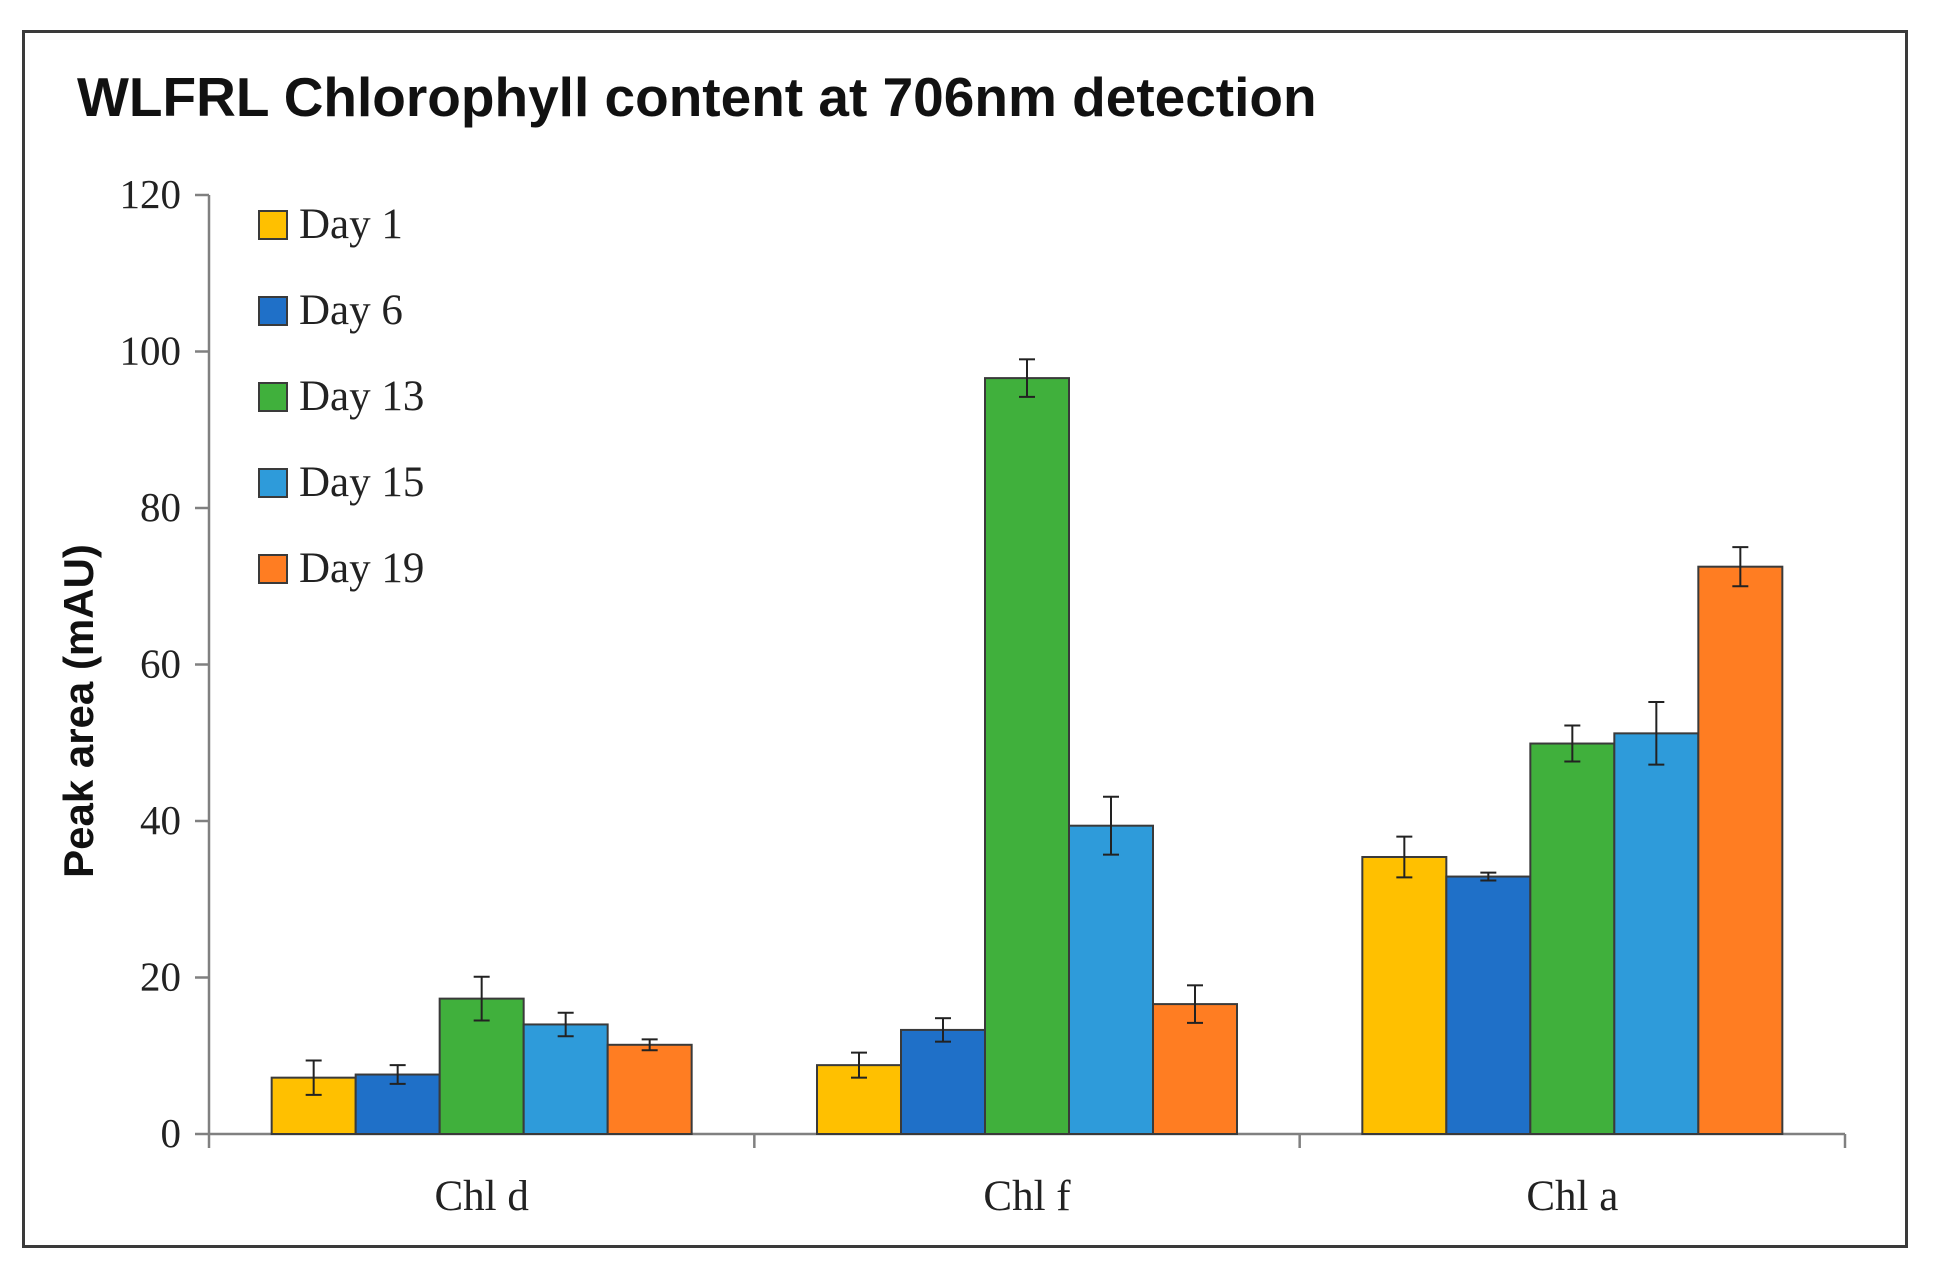  Describe the element at coordinates (160, 664) in the screenshot. I see `y-tick-label: 60` at that location.